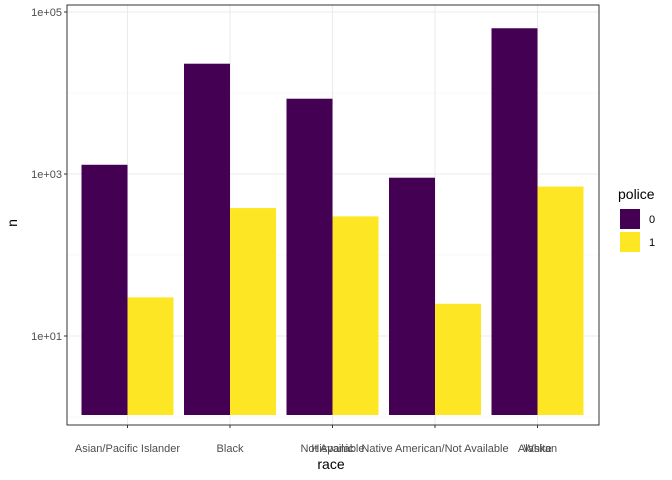 This screenshot has height=480, width=672. I want to click on y-axis-title: n, so click(12, 223).